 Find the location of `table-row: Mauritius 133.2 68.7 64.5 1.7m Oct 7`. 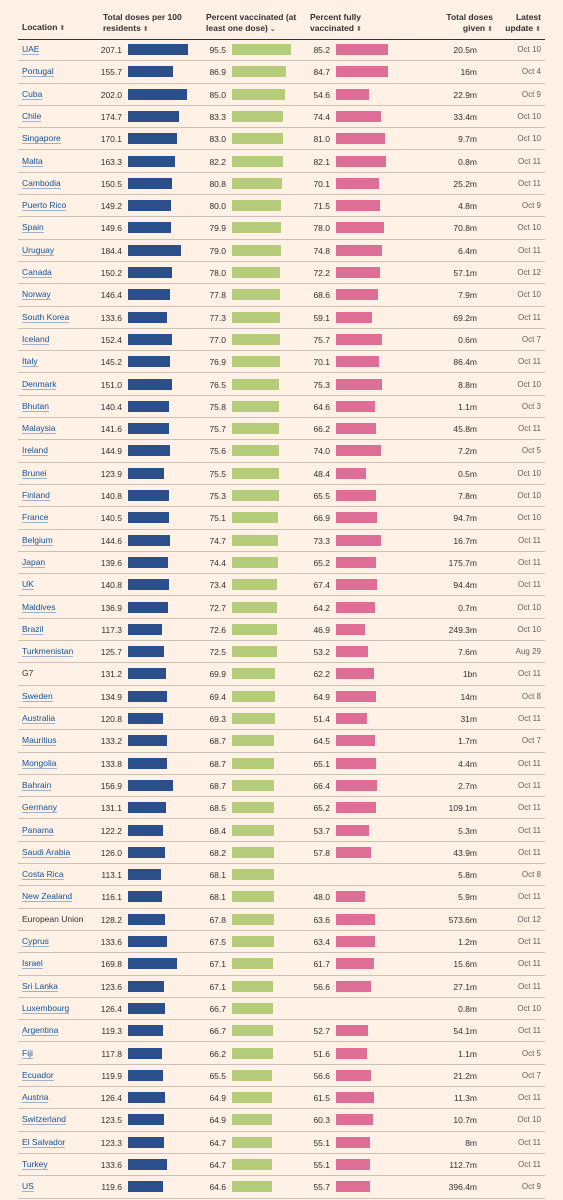

table-row: Mauritius 133.2 68.7 64.5 1.7m Oct 7 is located at coordinates (281, 741).